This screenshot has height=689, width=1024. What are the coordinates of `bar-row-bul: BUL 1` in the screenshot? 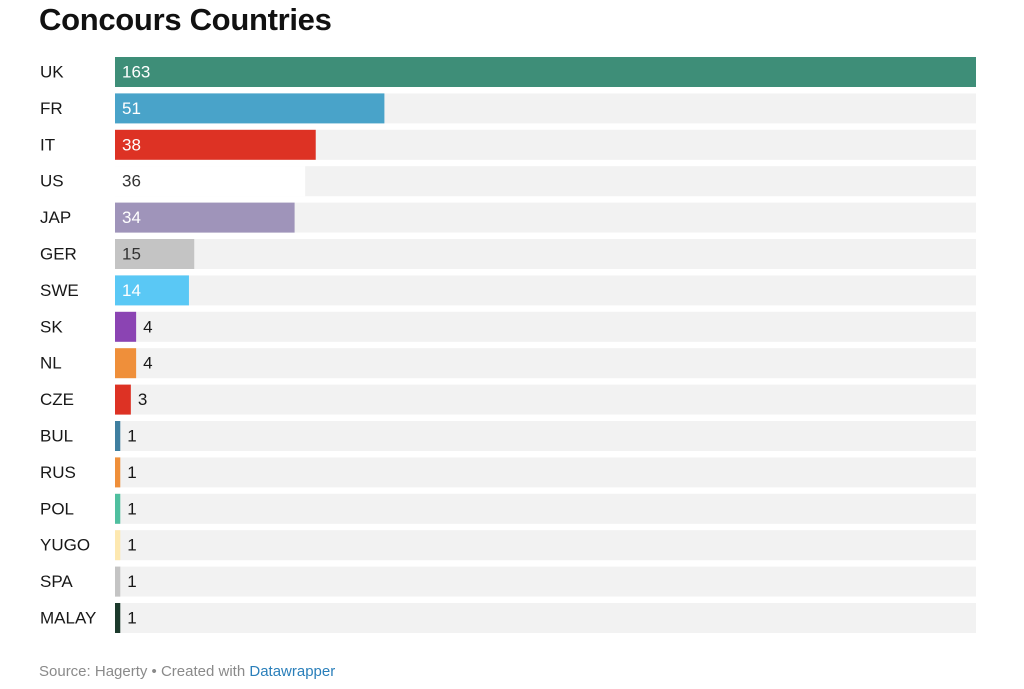 It's located at (508, 436).